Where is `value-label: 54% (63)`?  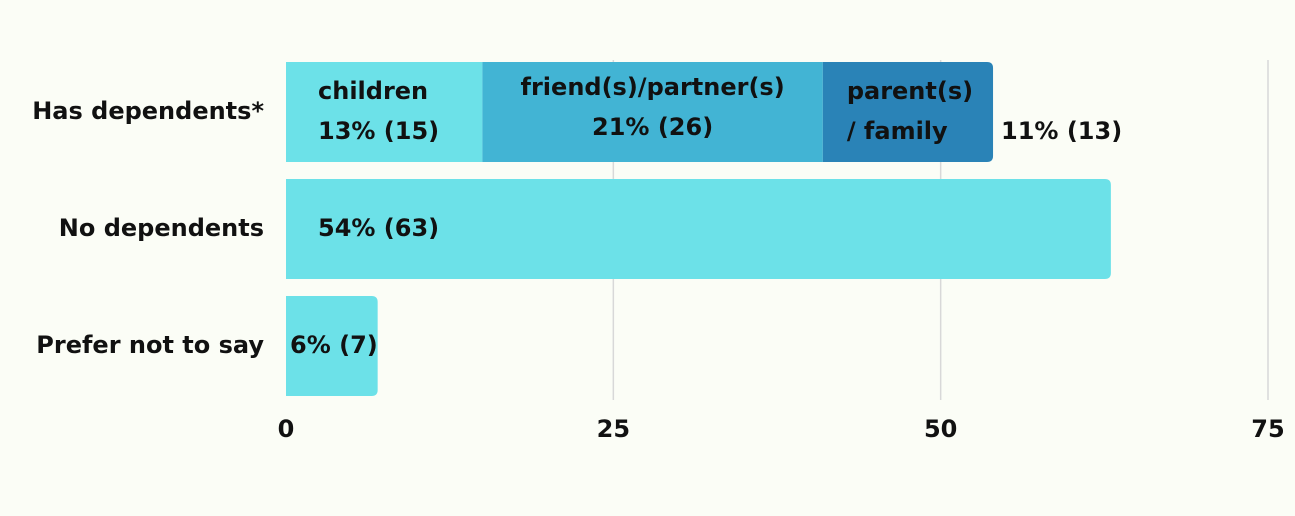 value-label: 54% (63) is located at coordinates (378, 228).